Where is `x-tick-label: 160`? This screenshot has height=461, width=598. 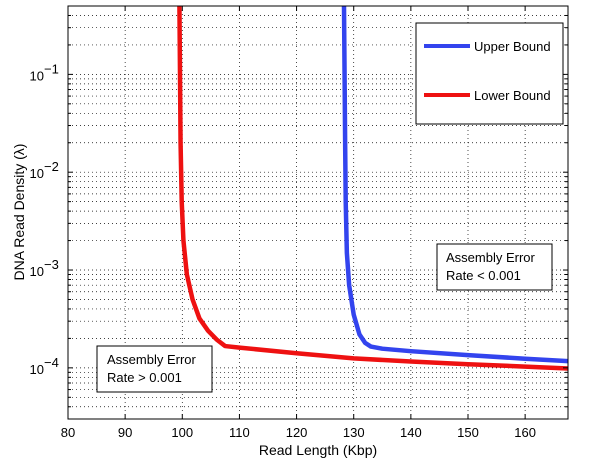
x-tick-label: 160 is located at coordinates (525, 432).